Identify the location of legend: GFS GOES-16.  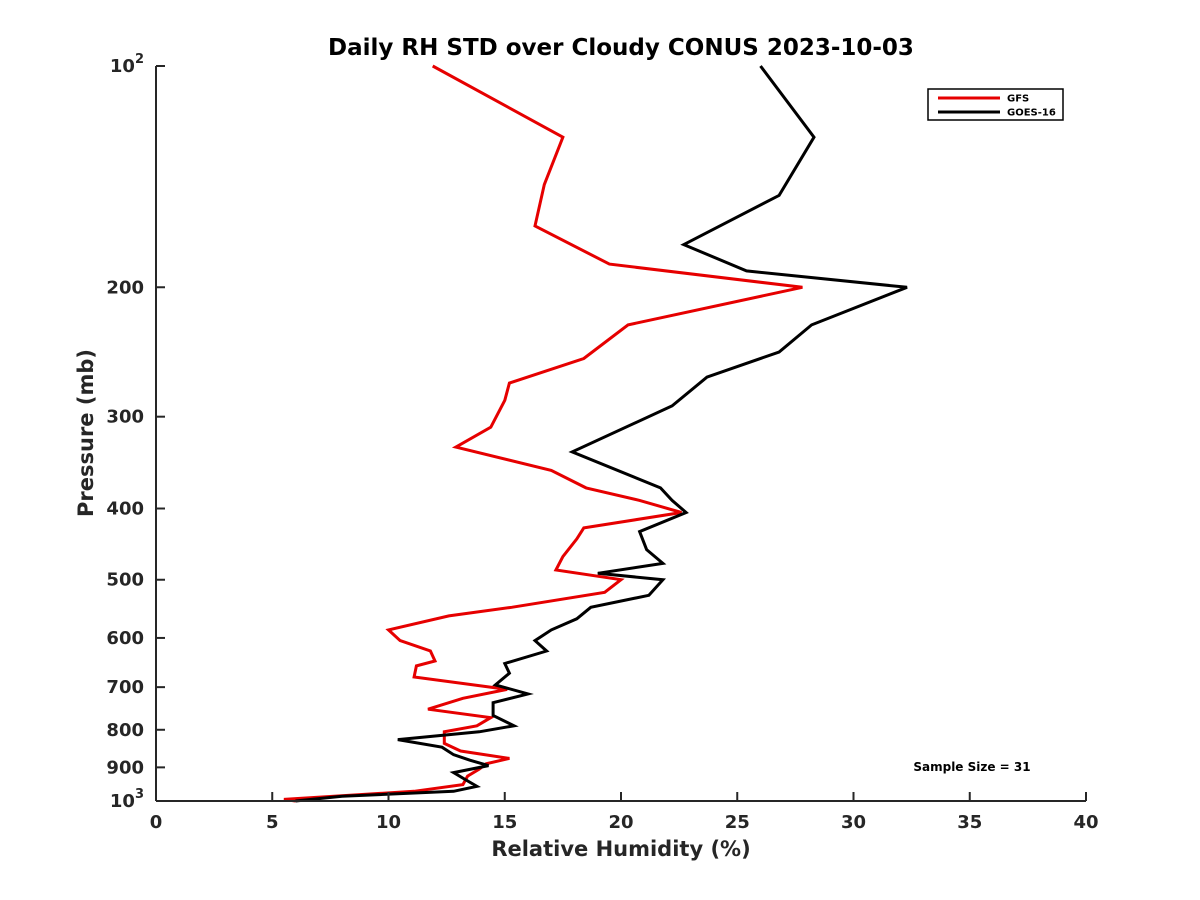
(995, 104).